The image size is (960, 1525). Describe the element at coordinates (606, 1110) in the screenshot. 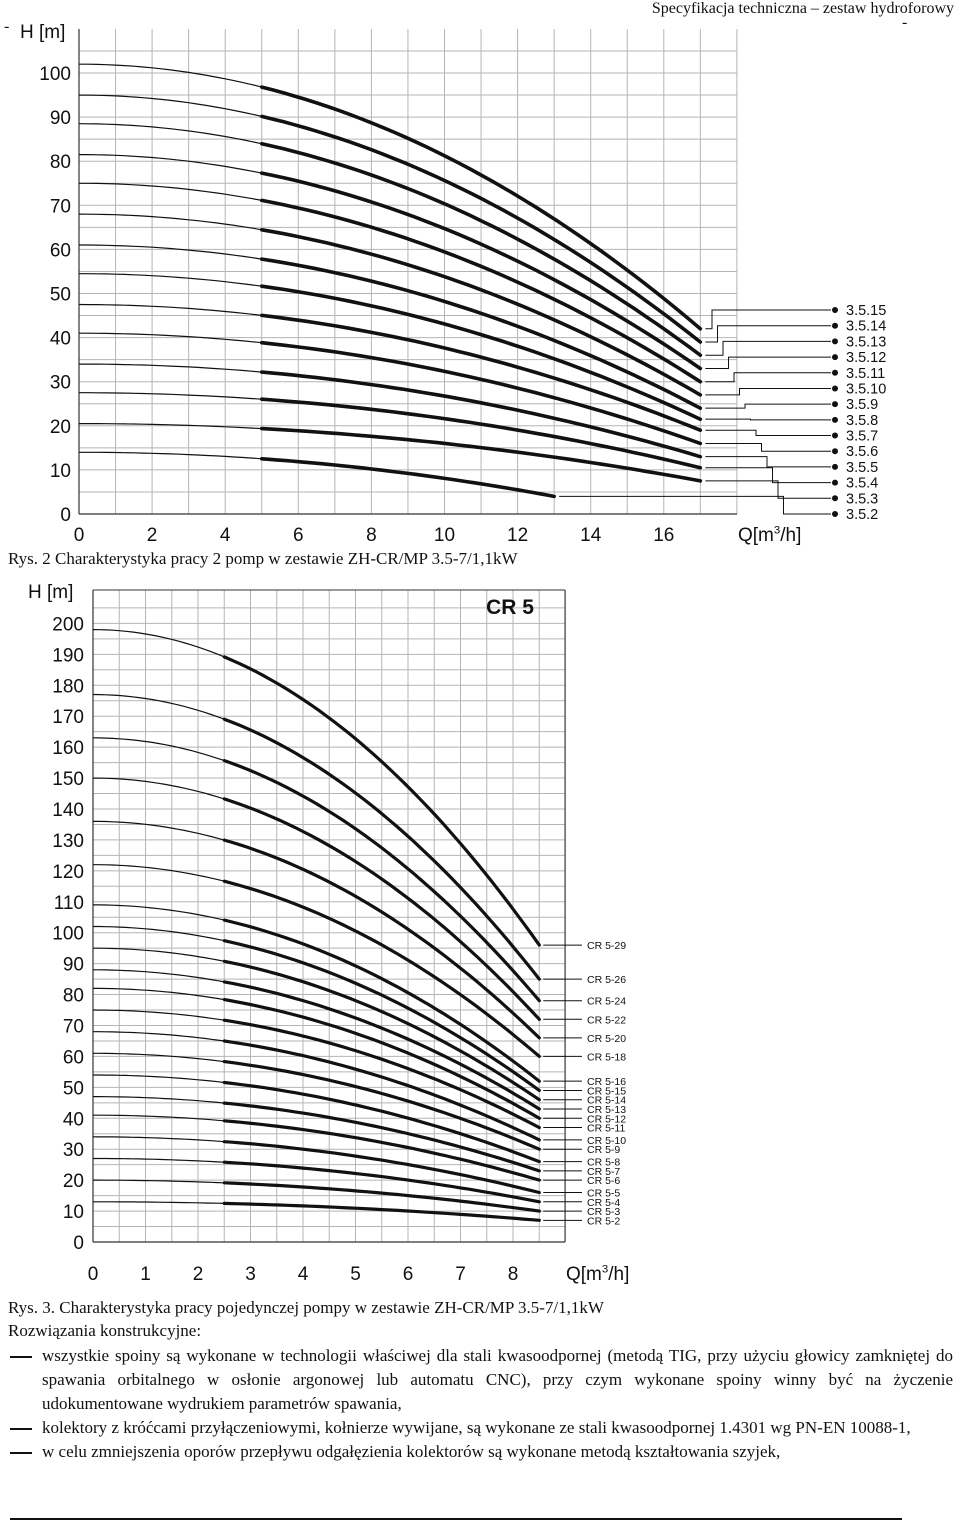

I see `legend-label-cr-5-13: CR 5-13` at that location.